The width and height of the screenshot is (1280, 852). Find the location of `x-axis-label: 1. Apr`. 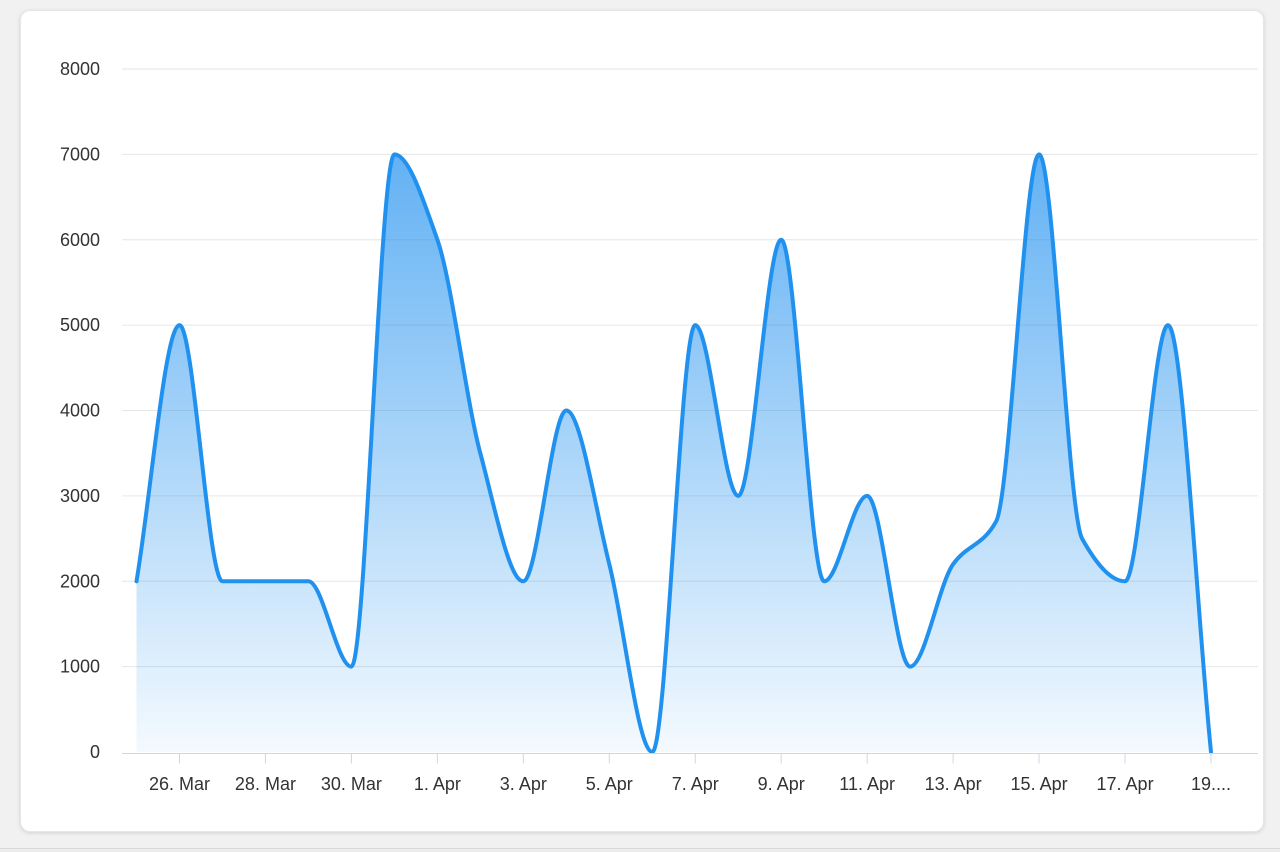

x-axis-label: 1. Apr is located at coordinates (437, 784).